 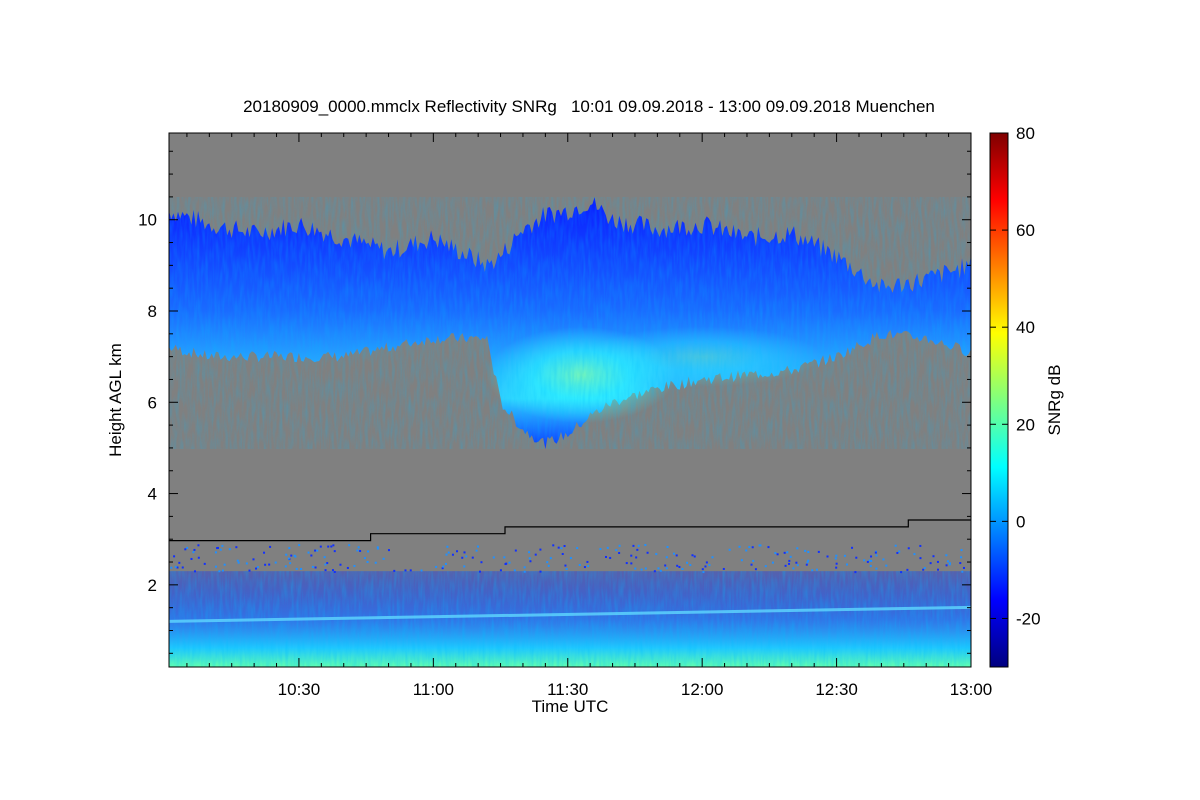 I want to click on colorbar-tick-label: -20, so click(x=1028, y=618).